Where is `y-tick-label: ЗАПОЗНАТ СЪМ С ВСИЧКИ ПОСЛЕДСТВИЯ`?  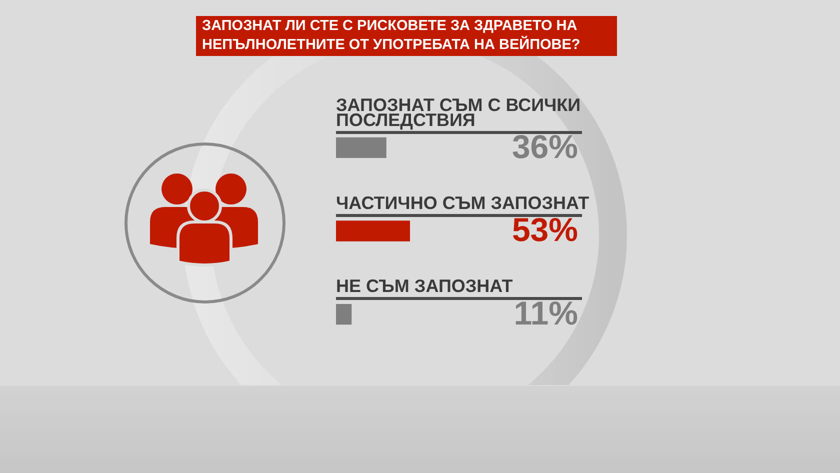
y-tick-label: ЗАПОЗНАТ СЪМ С ВСИЧКИ ПОСЛЕДСТВИЯ is located at coordinates (459, 112).